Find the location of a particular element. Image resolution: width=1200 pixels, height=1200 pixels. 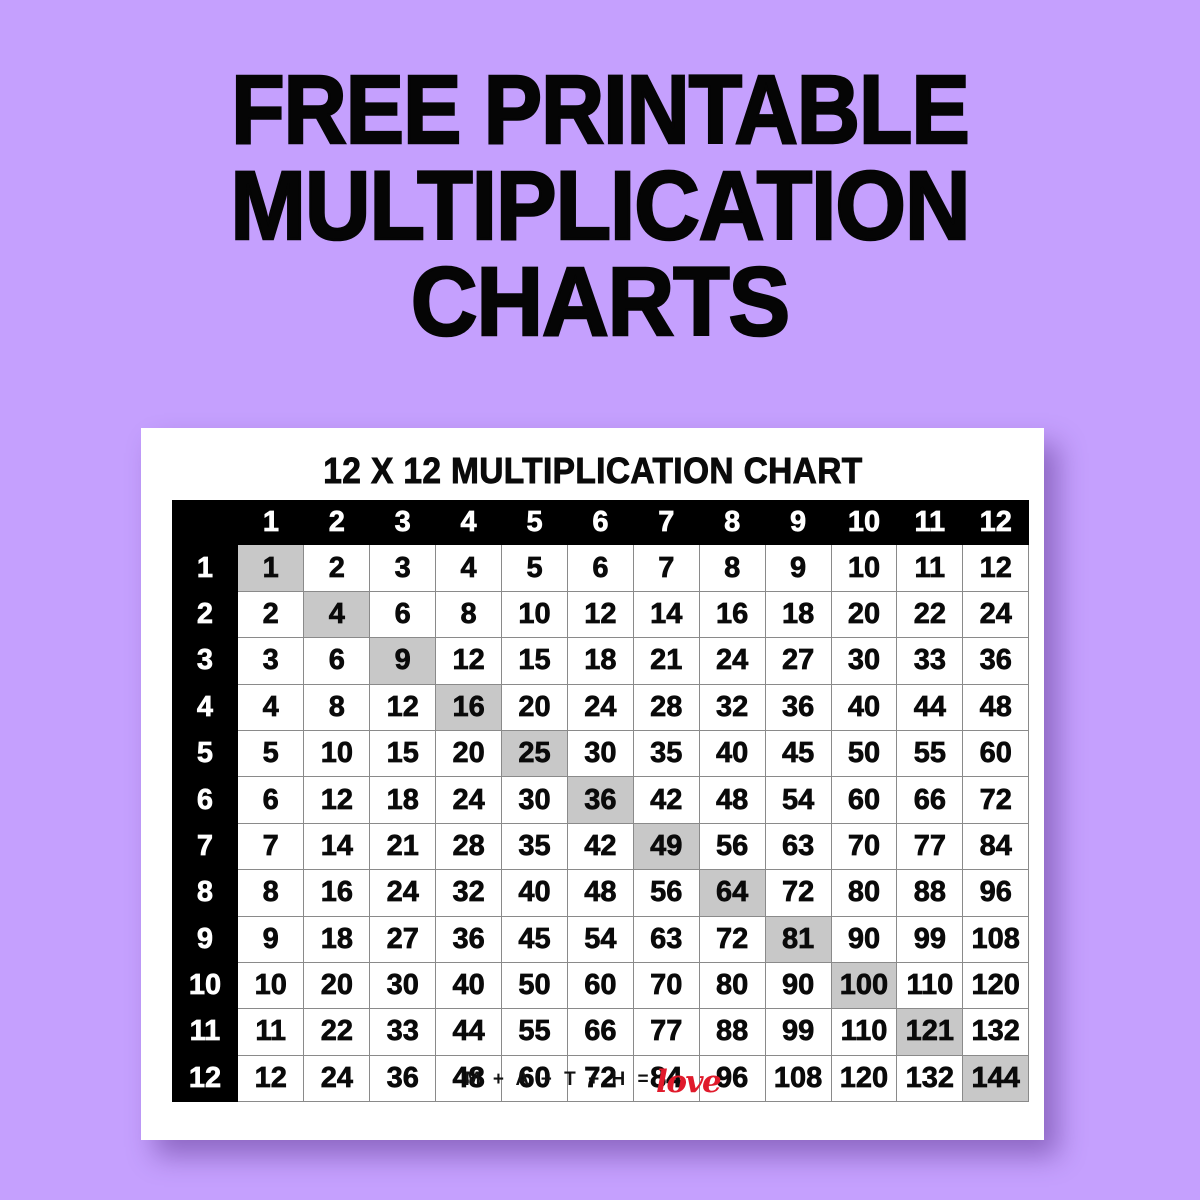

cell-3x11: 33 is located at coordinates (930, 661).